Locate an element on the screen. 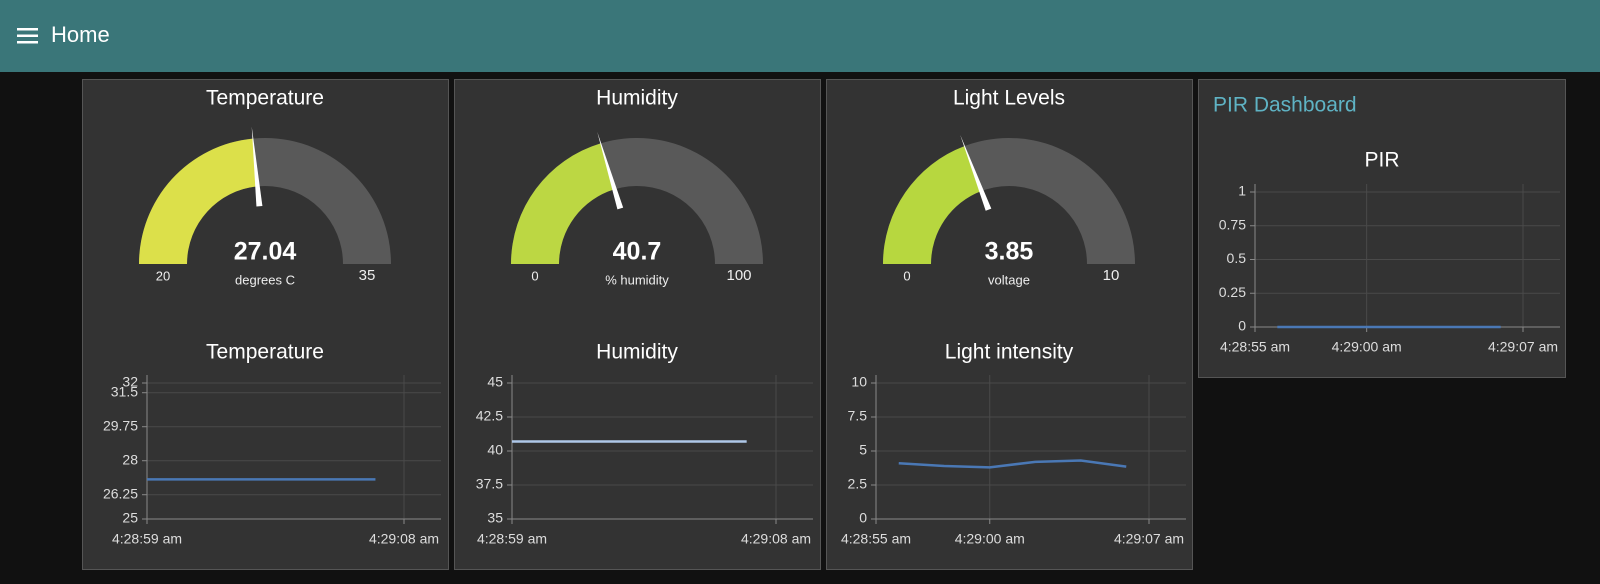 This screenshot has width=1600, height=584. y-tick-label: 29.75 is located at coordinates (120, 425).